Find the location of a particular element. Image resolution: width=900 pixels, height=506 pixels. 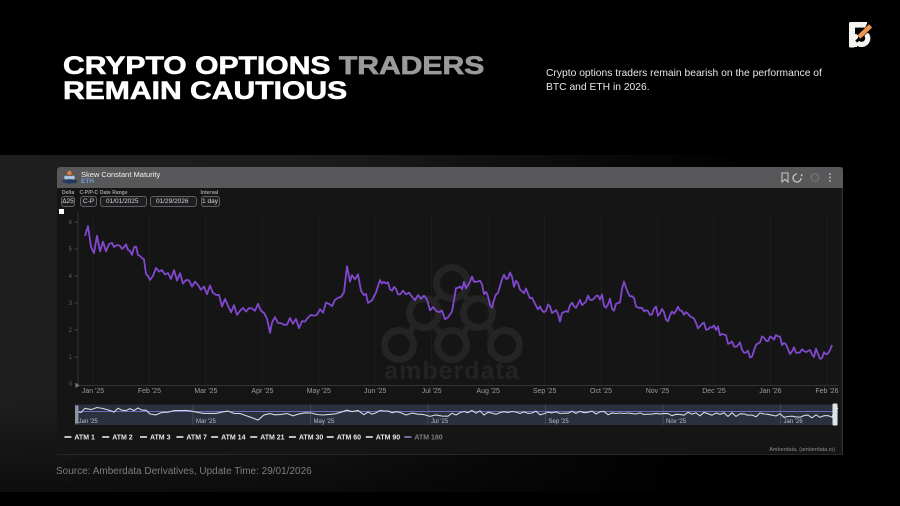

svg-text: ATM 180 is located at coordinates (428, 438).